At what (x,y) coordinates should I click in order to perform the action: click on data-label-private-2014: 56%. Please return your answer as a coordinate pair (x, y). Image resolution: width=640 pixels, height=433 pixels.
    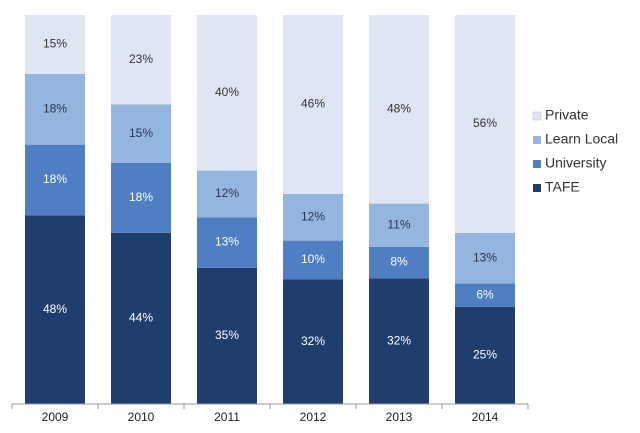
    Looking at the image, I should click on (485, 123).